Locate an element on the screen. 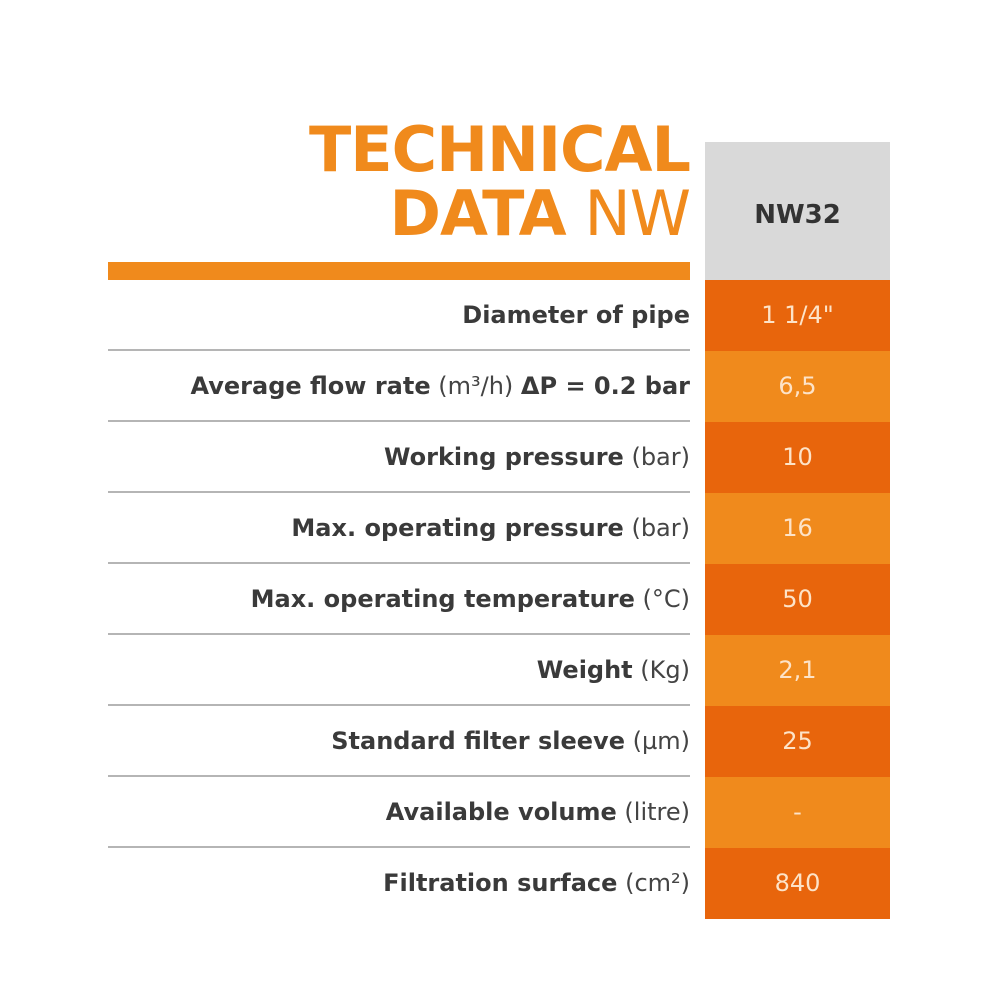 The image size is (1000, 1000). row-label: Available volume (litre) is located at coordinates (390, 812).